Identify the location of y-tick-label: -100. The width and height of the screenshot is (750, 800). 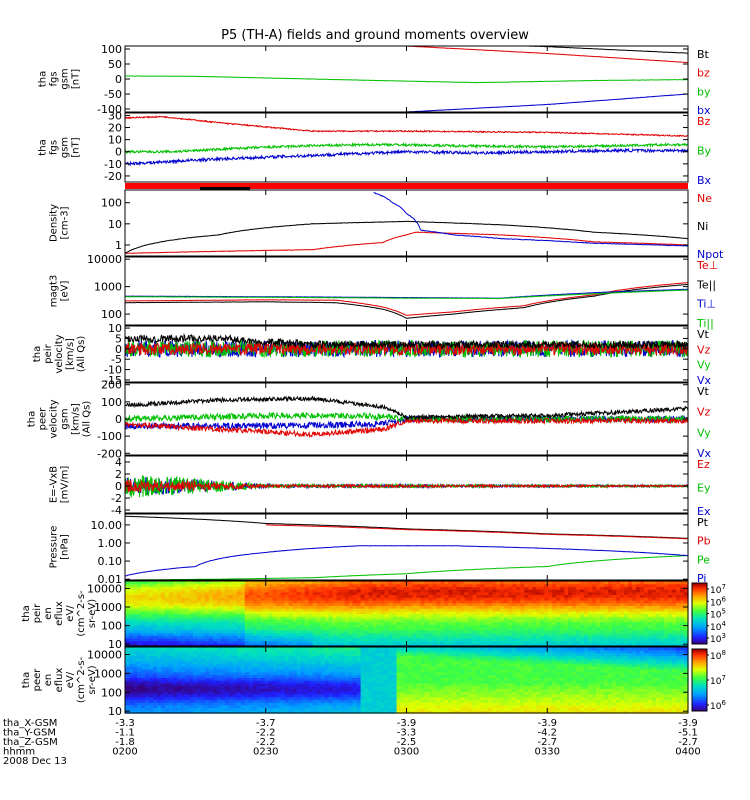
(109, 109).